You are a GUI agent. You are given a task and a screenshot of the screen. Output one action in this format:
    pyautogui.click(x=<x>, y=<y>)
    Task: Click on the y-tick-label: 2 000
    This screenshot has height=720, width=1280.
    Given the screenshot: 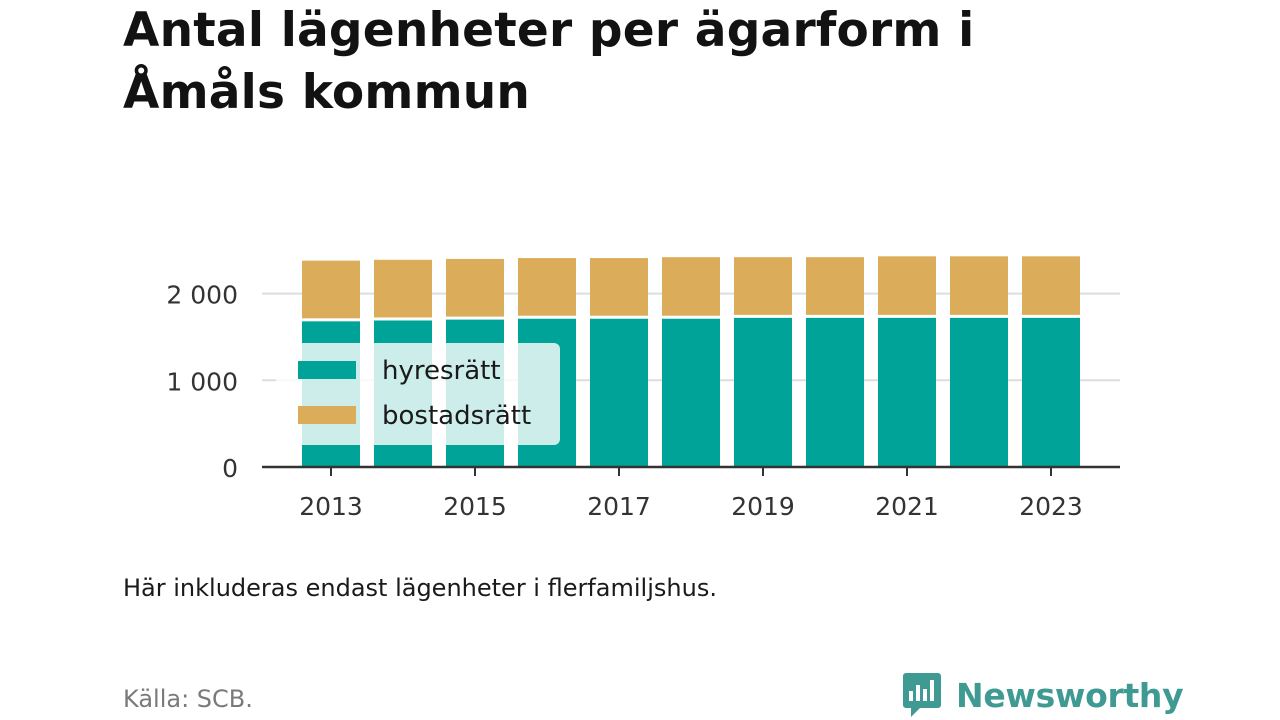 What is the action you would take?
    pyautogui.click(x=202, y=295)
    